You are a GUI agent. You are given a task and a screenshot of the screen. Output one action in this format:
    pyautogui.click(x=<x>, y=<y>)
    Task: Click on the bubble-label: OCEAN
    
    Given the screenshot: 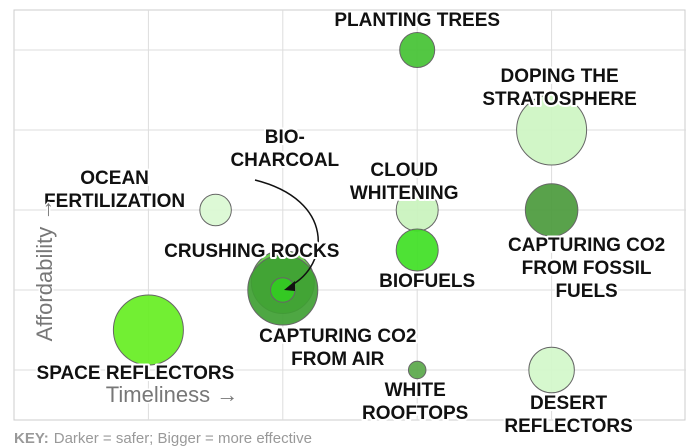 What is the action you would take?
    pyautogui.click(x=114, y=178)
    